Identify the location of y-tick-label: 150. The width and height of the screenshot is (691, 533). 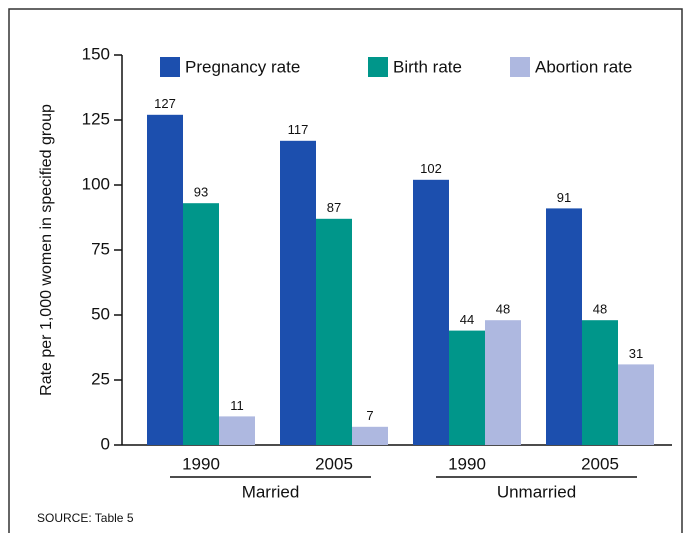
(96, 53).